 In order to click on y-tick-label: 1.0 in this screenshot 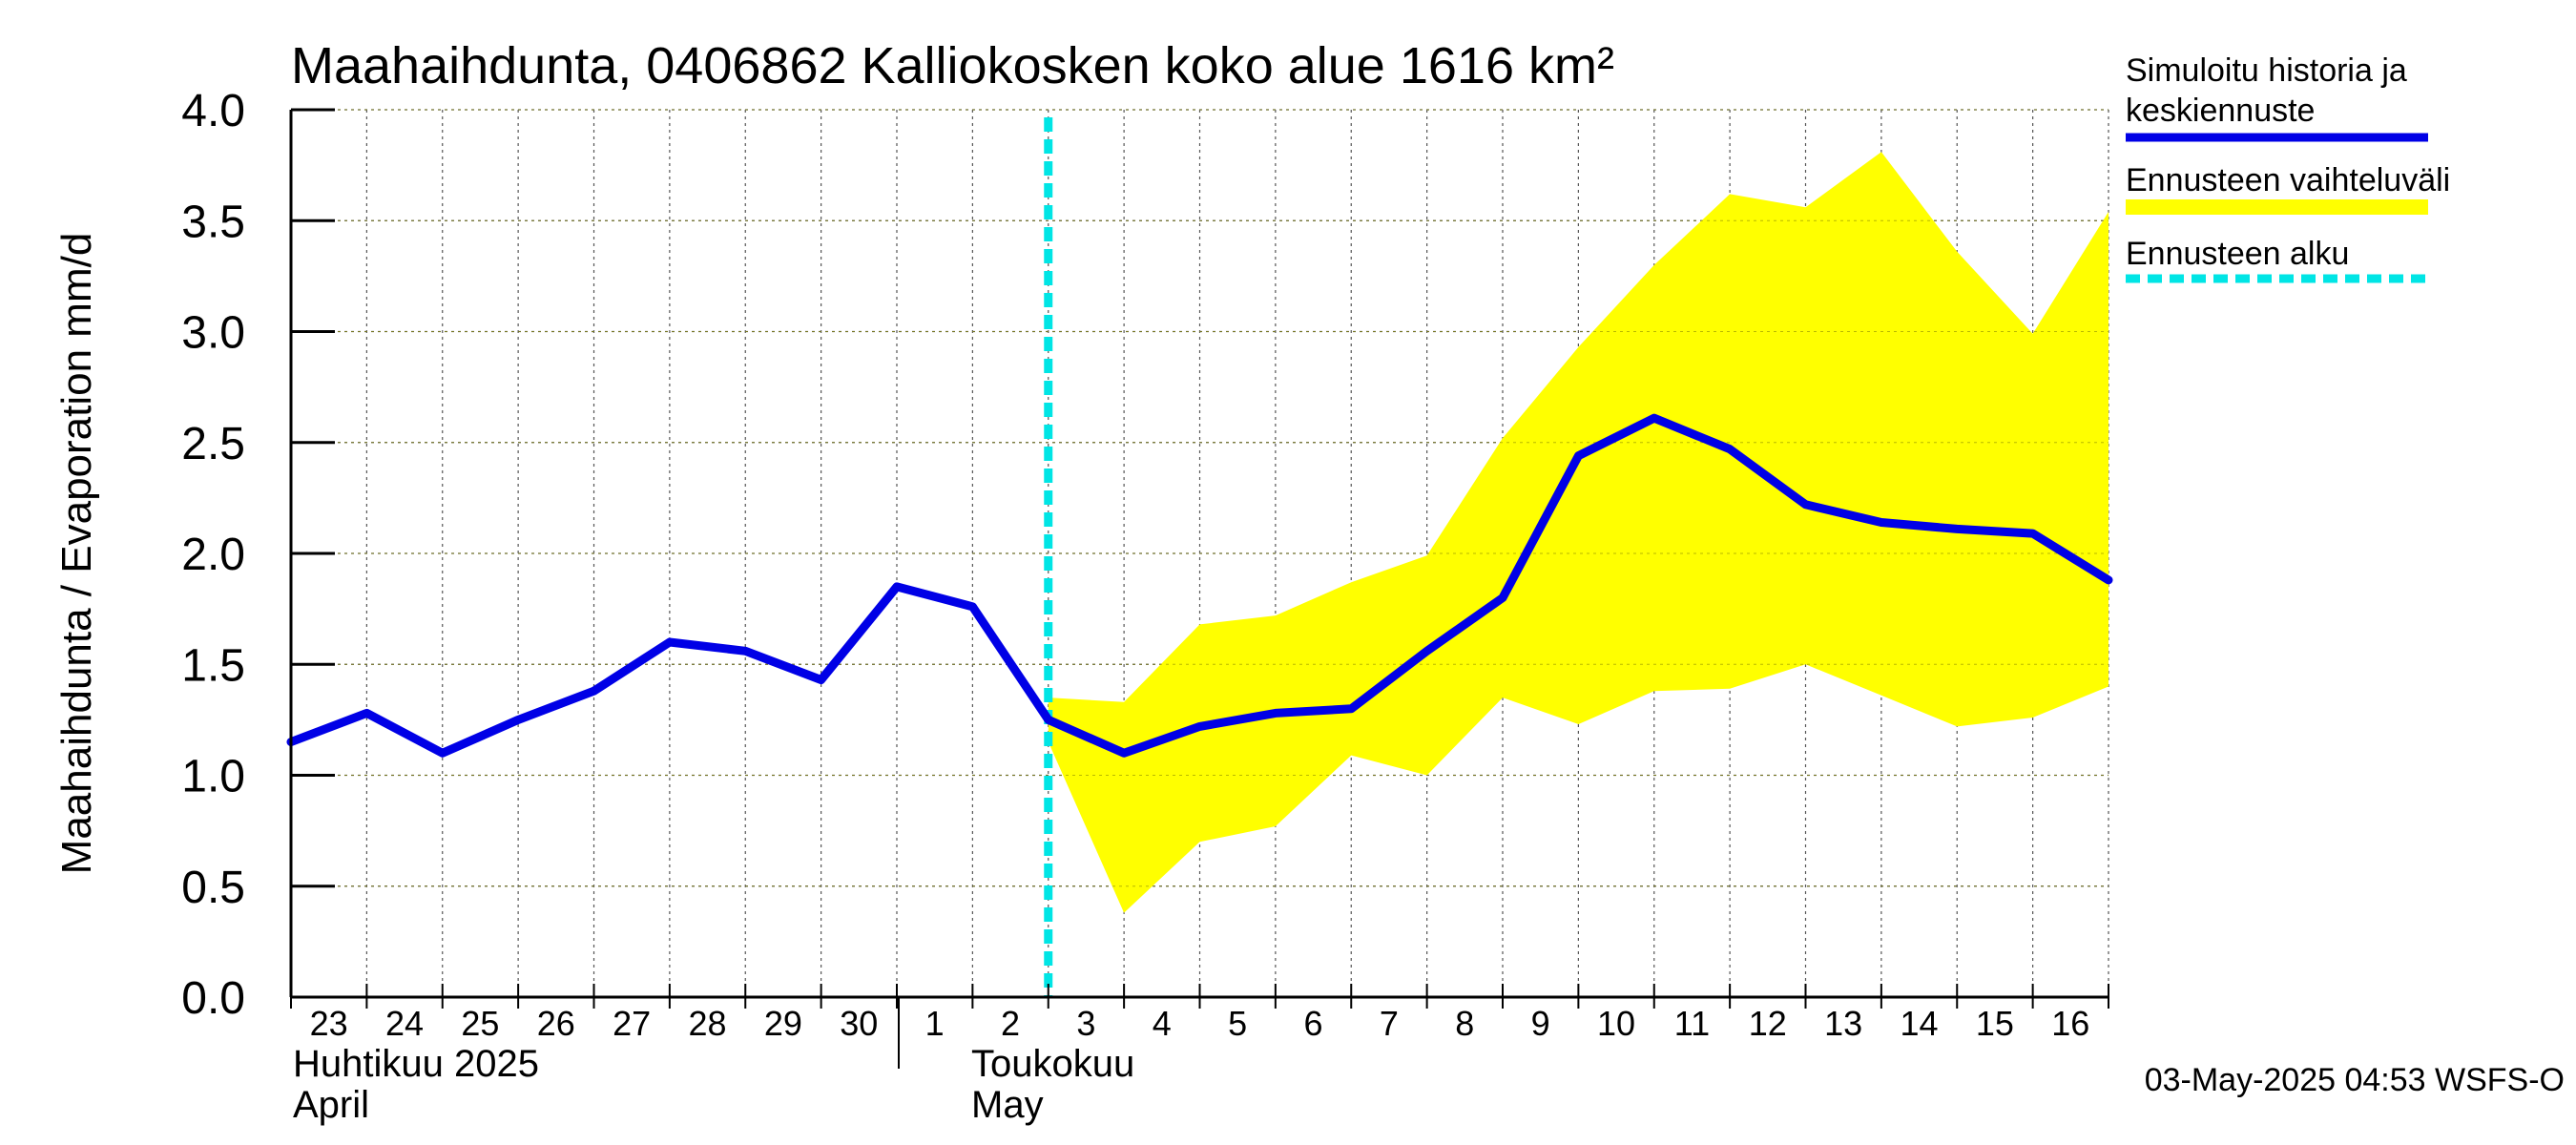, I will do `click(213, 777)`.